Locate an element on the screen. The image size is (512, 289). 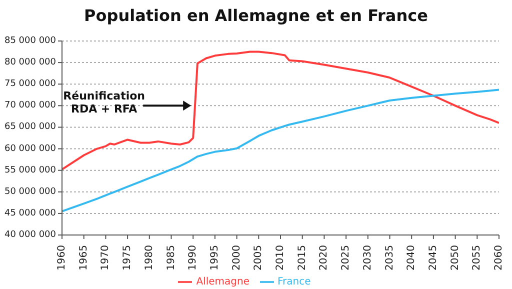
x-tick-label: 1985 is located at coordinates (171, 257).